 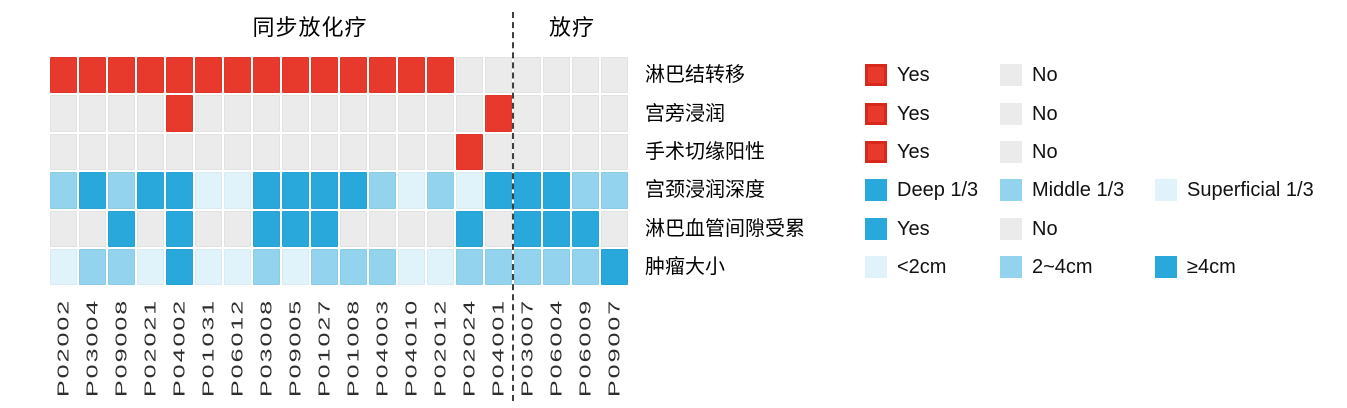 I want to click on legend-item-label: Yes, so click(x=913, y=75).